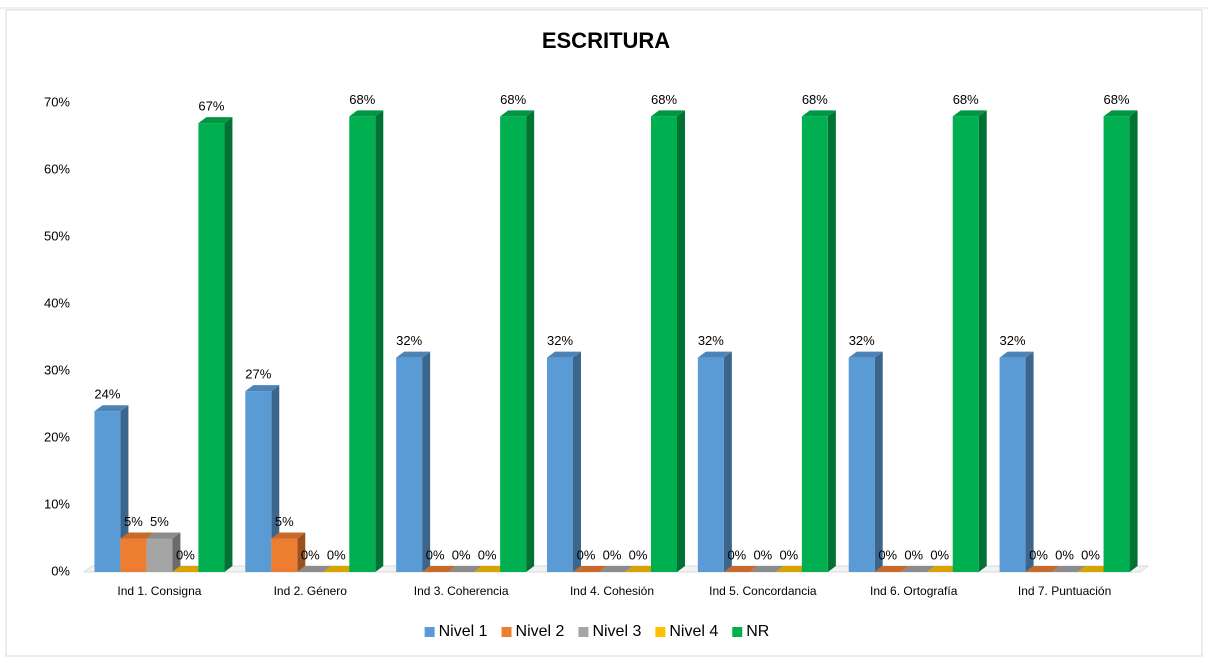 The image size is (1208, 658). Describe the element at coordinates (159, 591) in the screenshot. I see `x-tick-label: Ind 1. Consigna` at that location.